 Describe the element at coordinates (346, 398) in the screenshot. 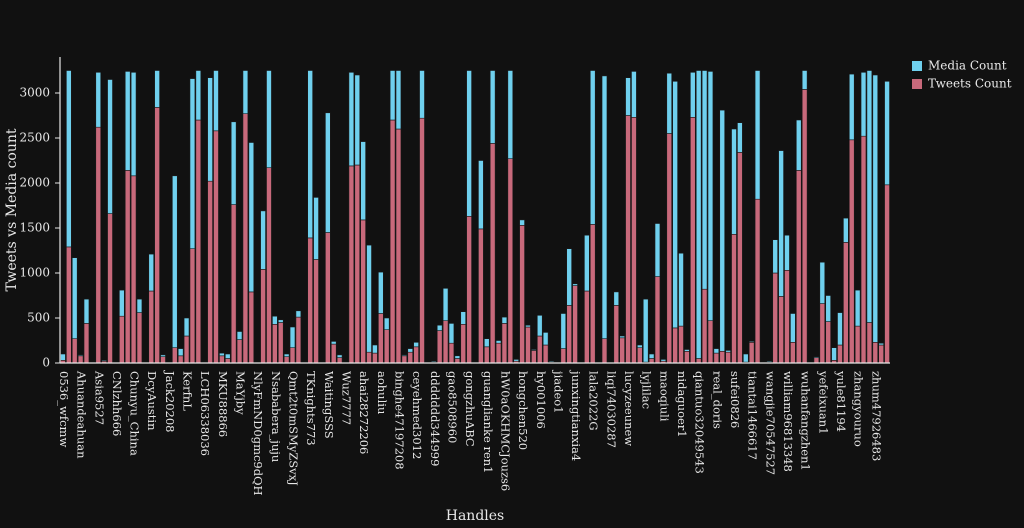

I see `x-tick-label: Wuz7777` at that location.